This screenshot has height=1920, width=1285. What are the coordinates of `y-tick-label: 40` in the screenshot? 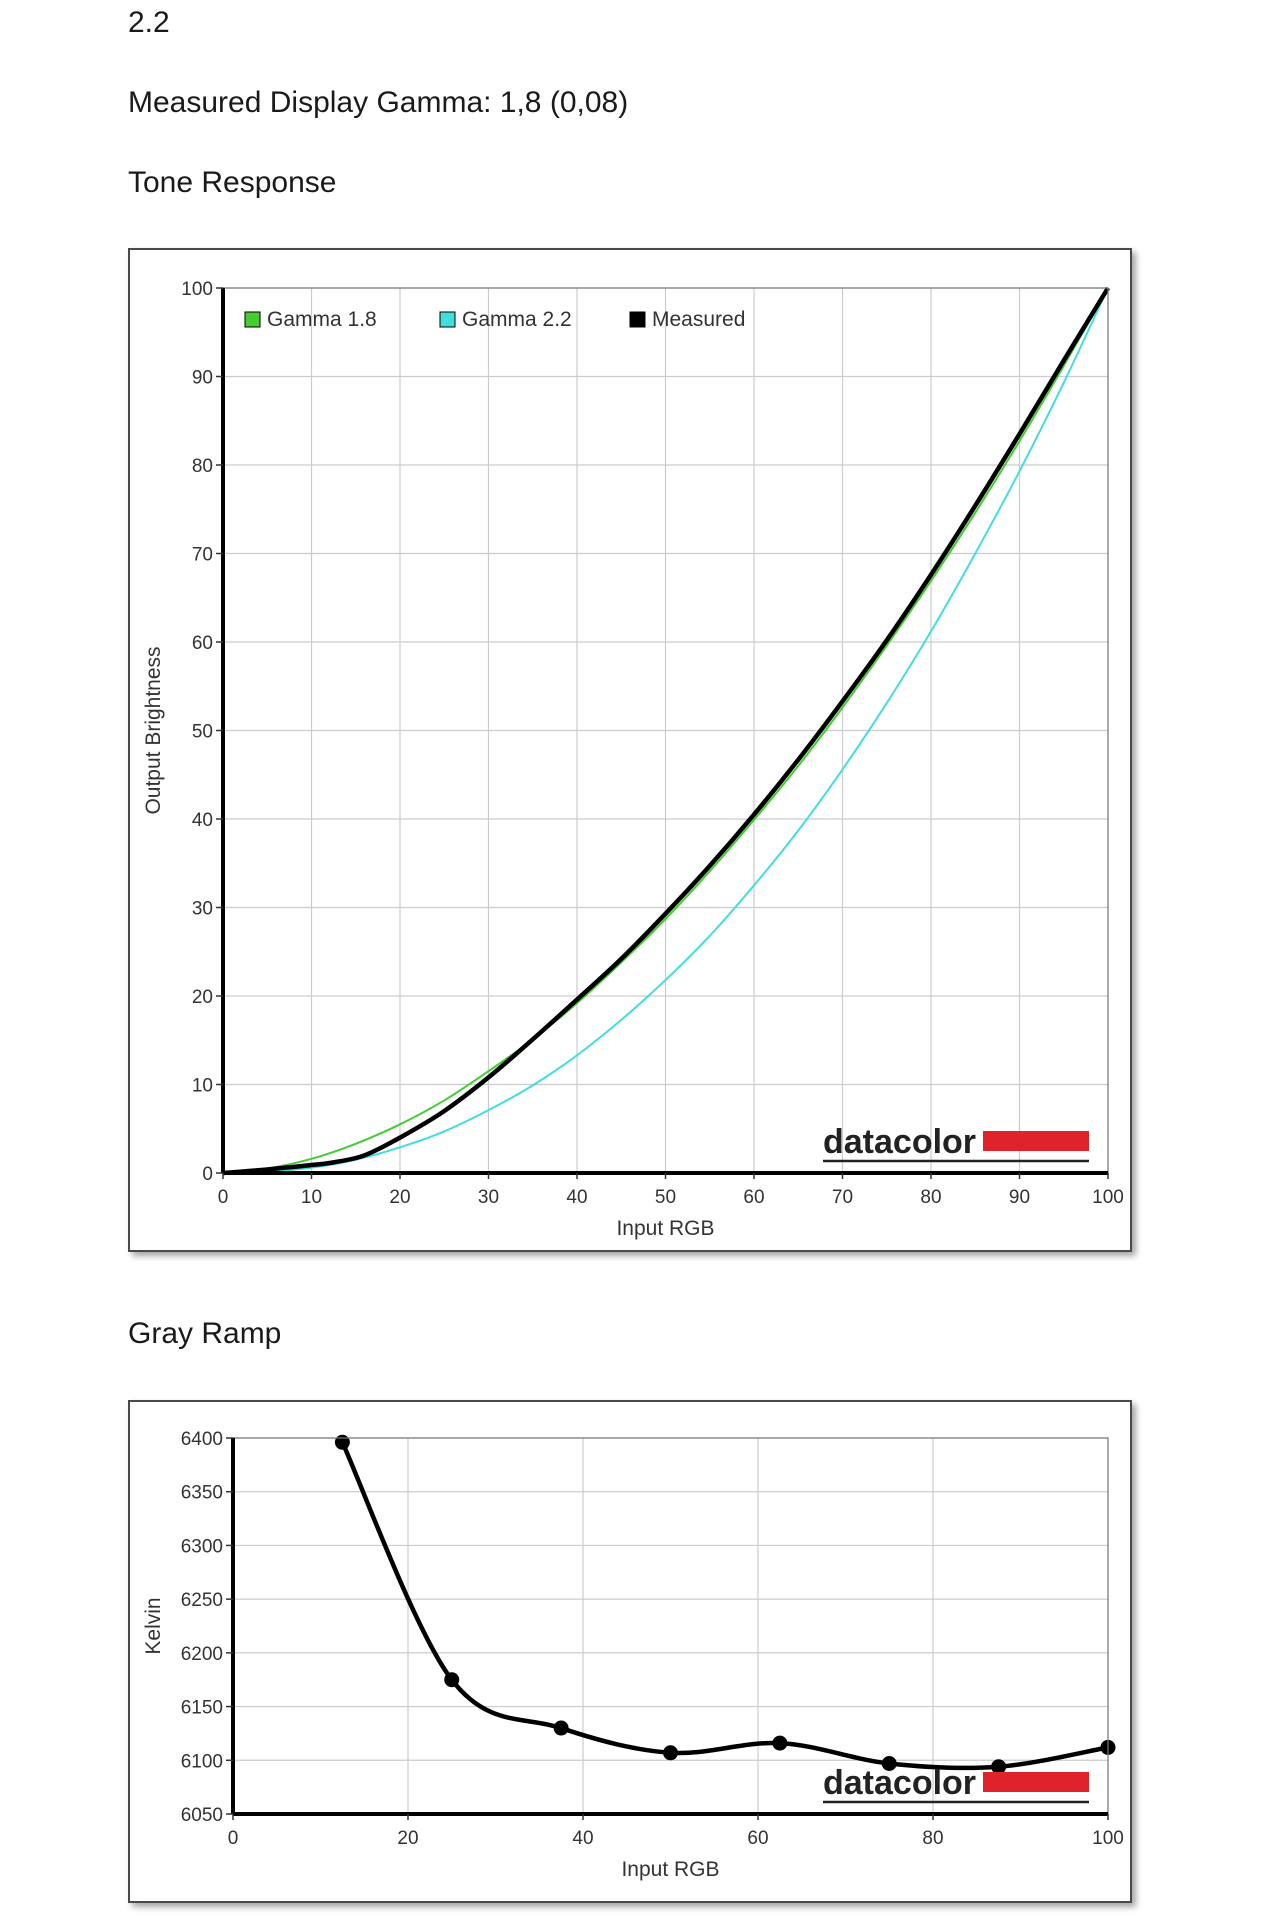 It's located at (202, 820).